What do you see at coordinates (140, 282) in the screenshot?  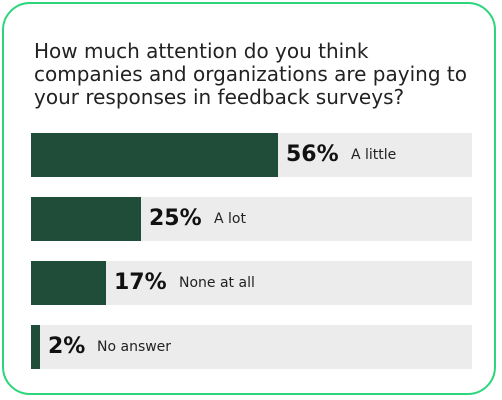 I see `bar-value-label: 17%` at bounding box center [140, 282].